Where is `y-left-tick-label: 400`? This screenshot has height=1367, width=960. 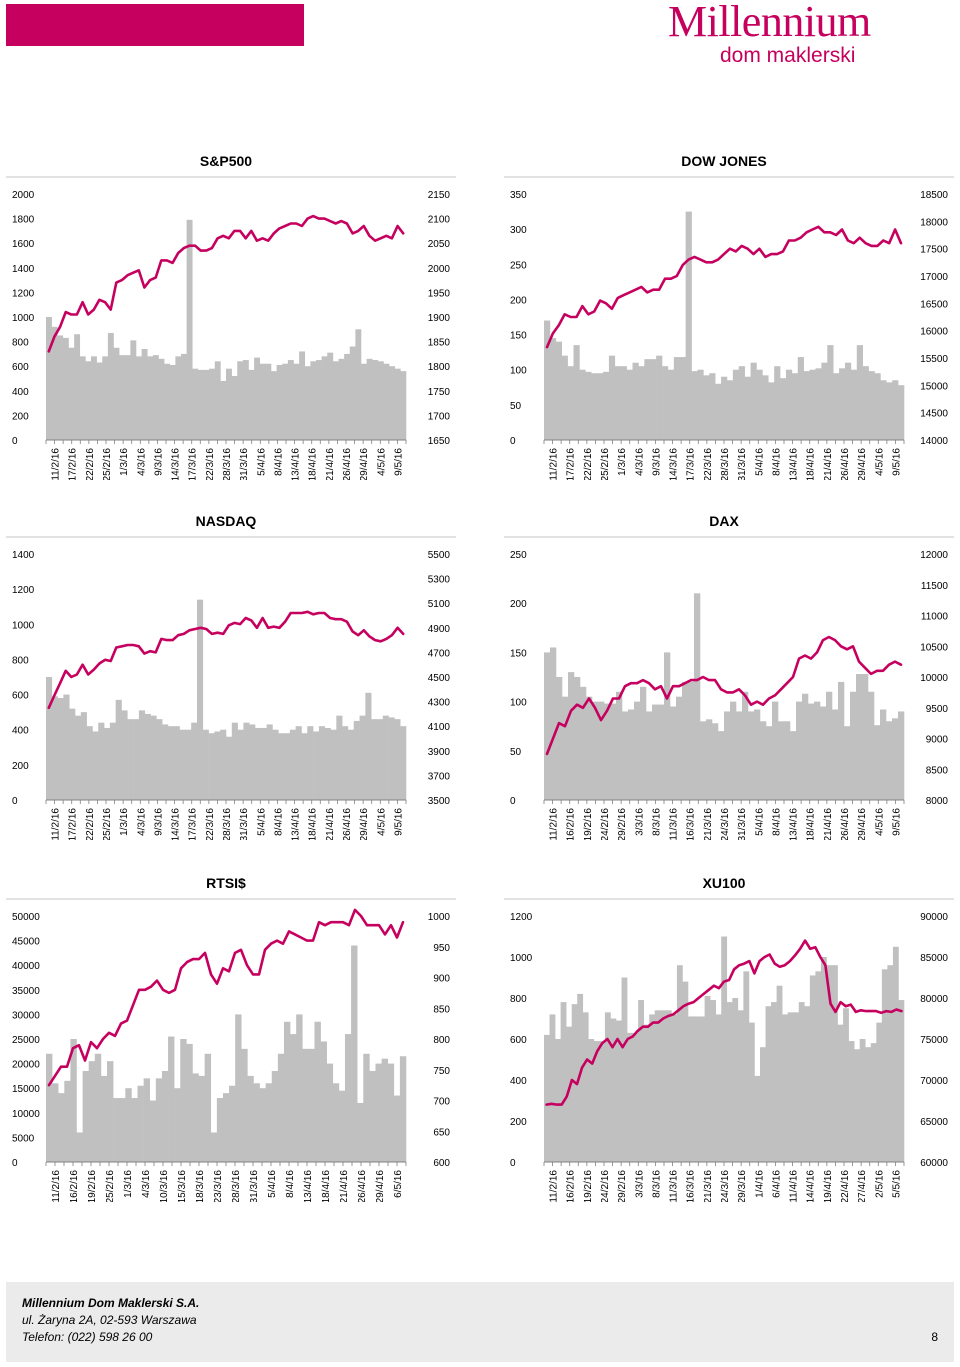
y-left-tick-label: 400 is located at coordinates (20, 392).